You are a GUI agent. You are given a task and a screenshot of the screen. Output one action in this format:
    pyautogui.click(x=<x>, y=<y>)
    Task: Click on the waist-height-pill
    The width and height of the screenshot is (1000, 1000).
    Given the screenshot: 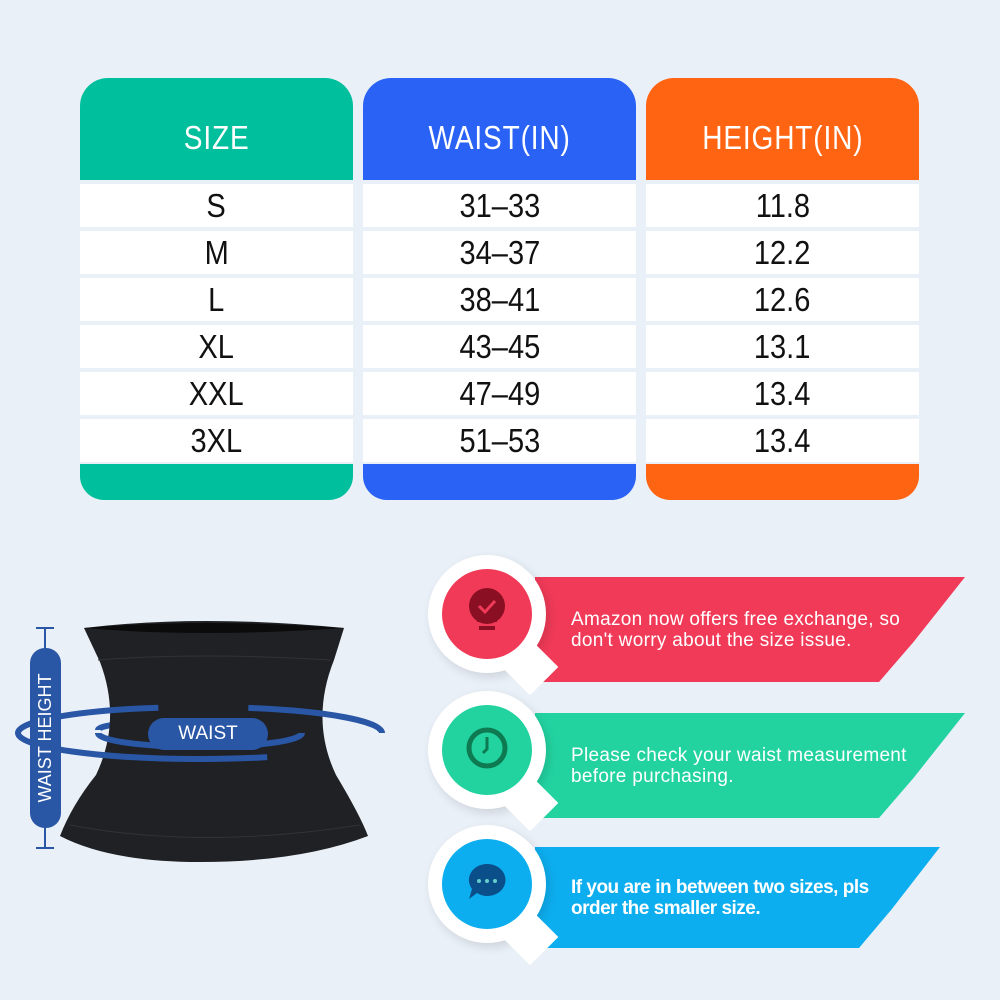 What is the action you would take?
    pyautogui.click(x=45, y=738)
    